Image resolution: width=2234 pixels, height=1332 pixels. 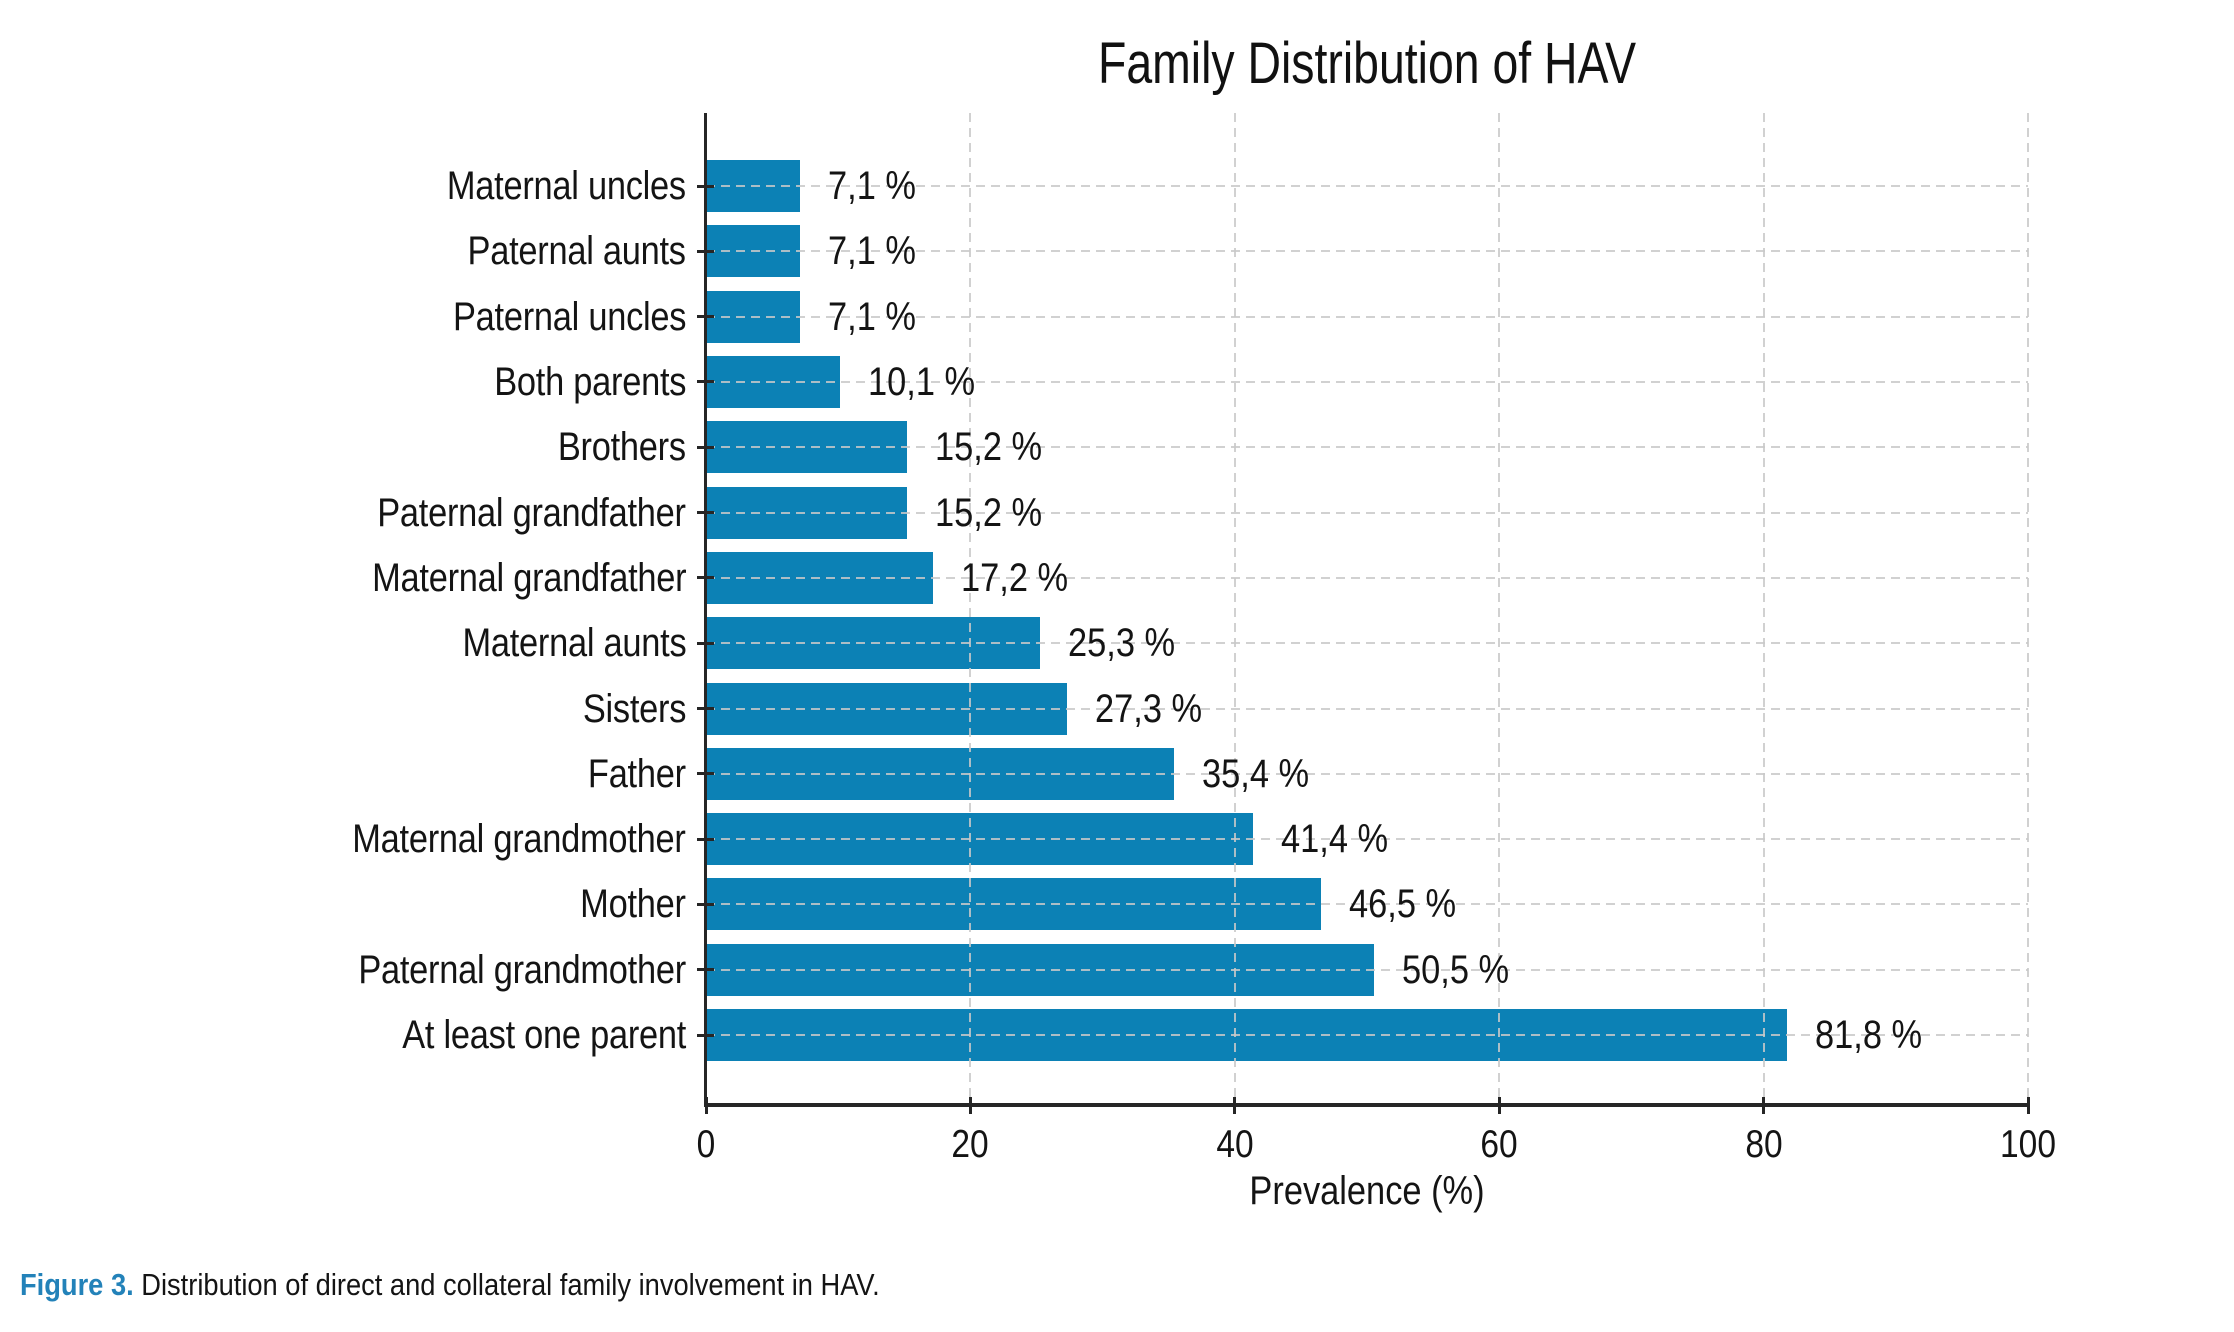 What do you see at coordinates (634, 708) in the screenshot?
I see `category-label: Sisters` at bounding box center [634, 708].